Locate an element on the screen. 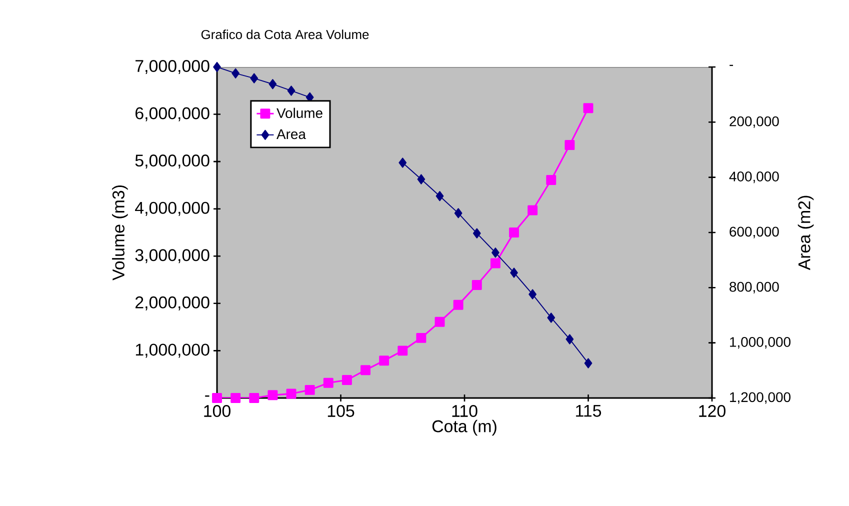 Image resolution: width=849 pixels, height=506 pixels. x-tick-label: 120 is located at coordinates (712, 410).